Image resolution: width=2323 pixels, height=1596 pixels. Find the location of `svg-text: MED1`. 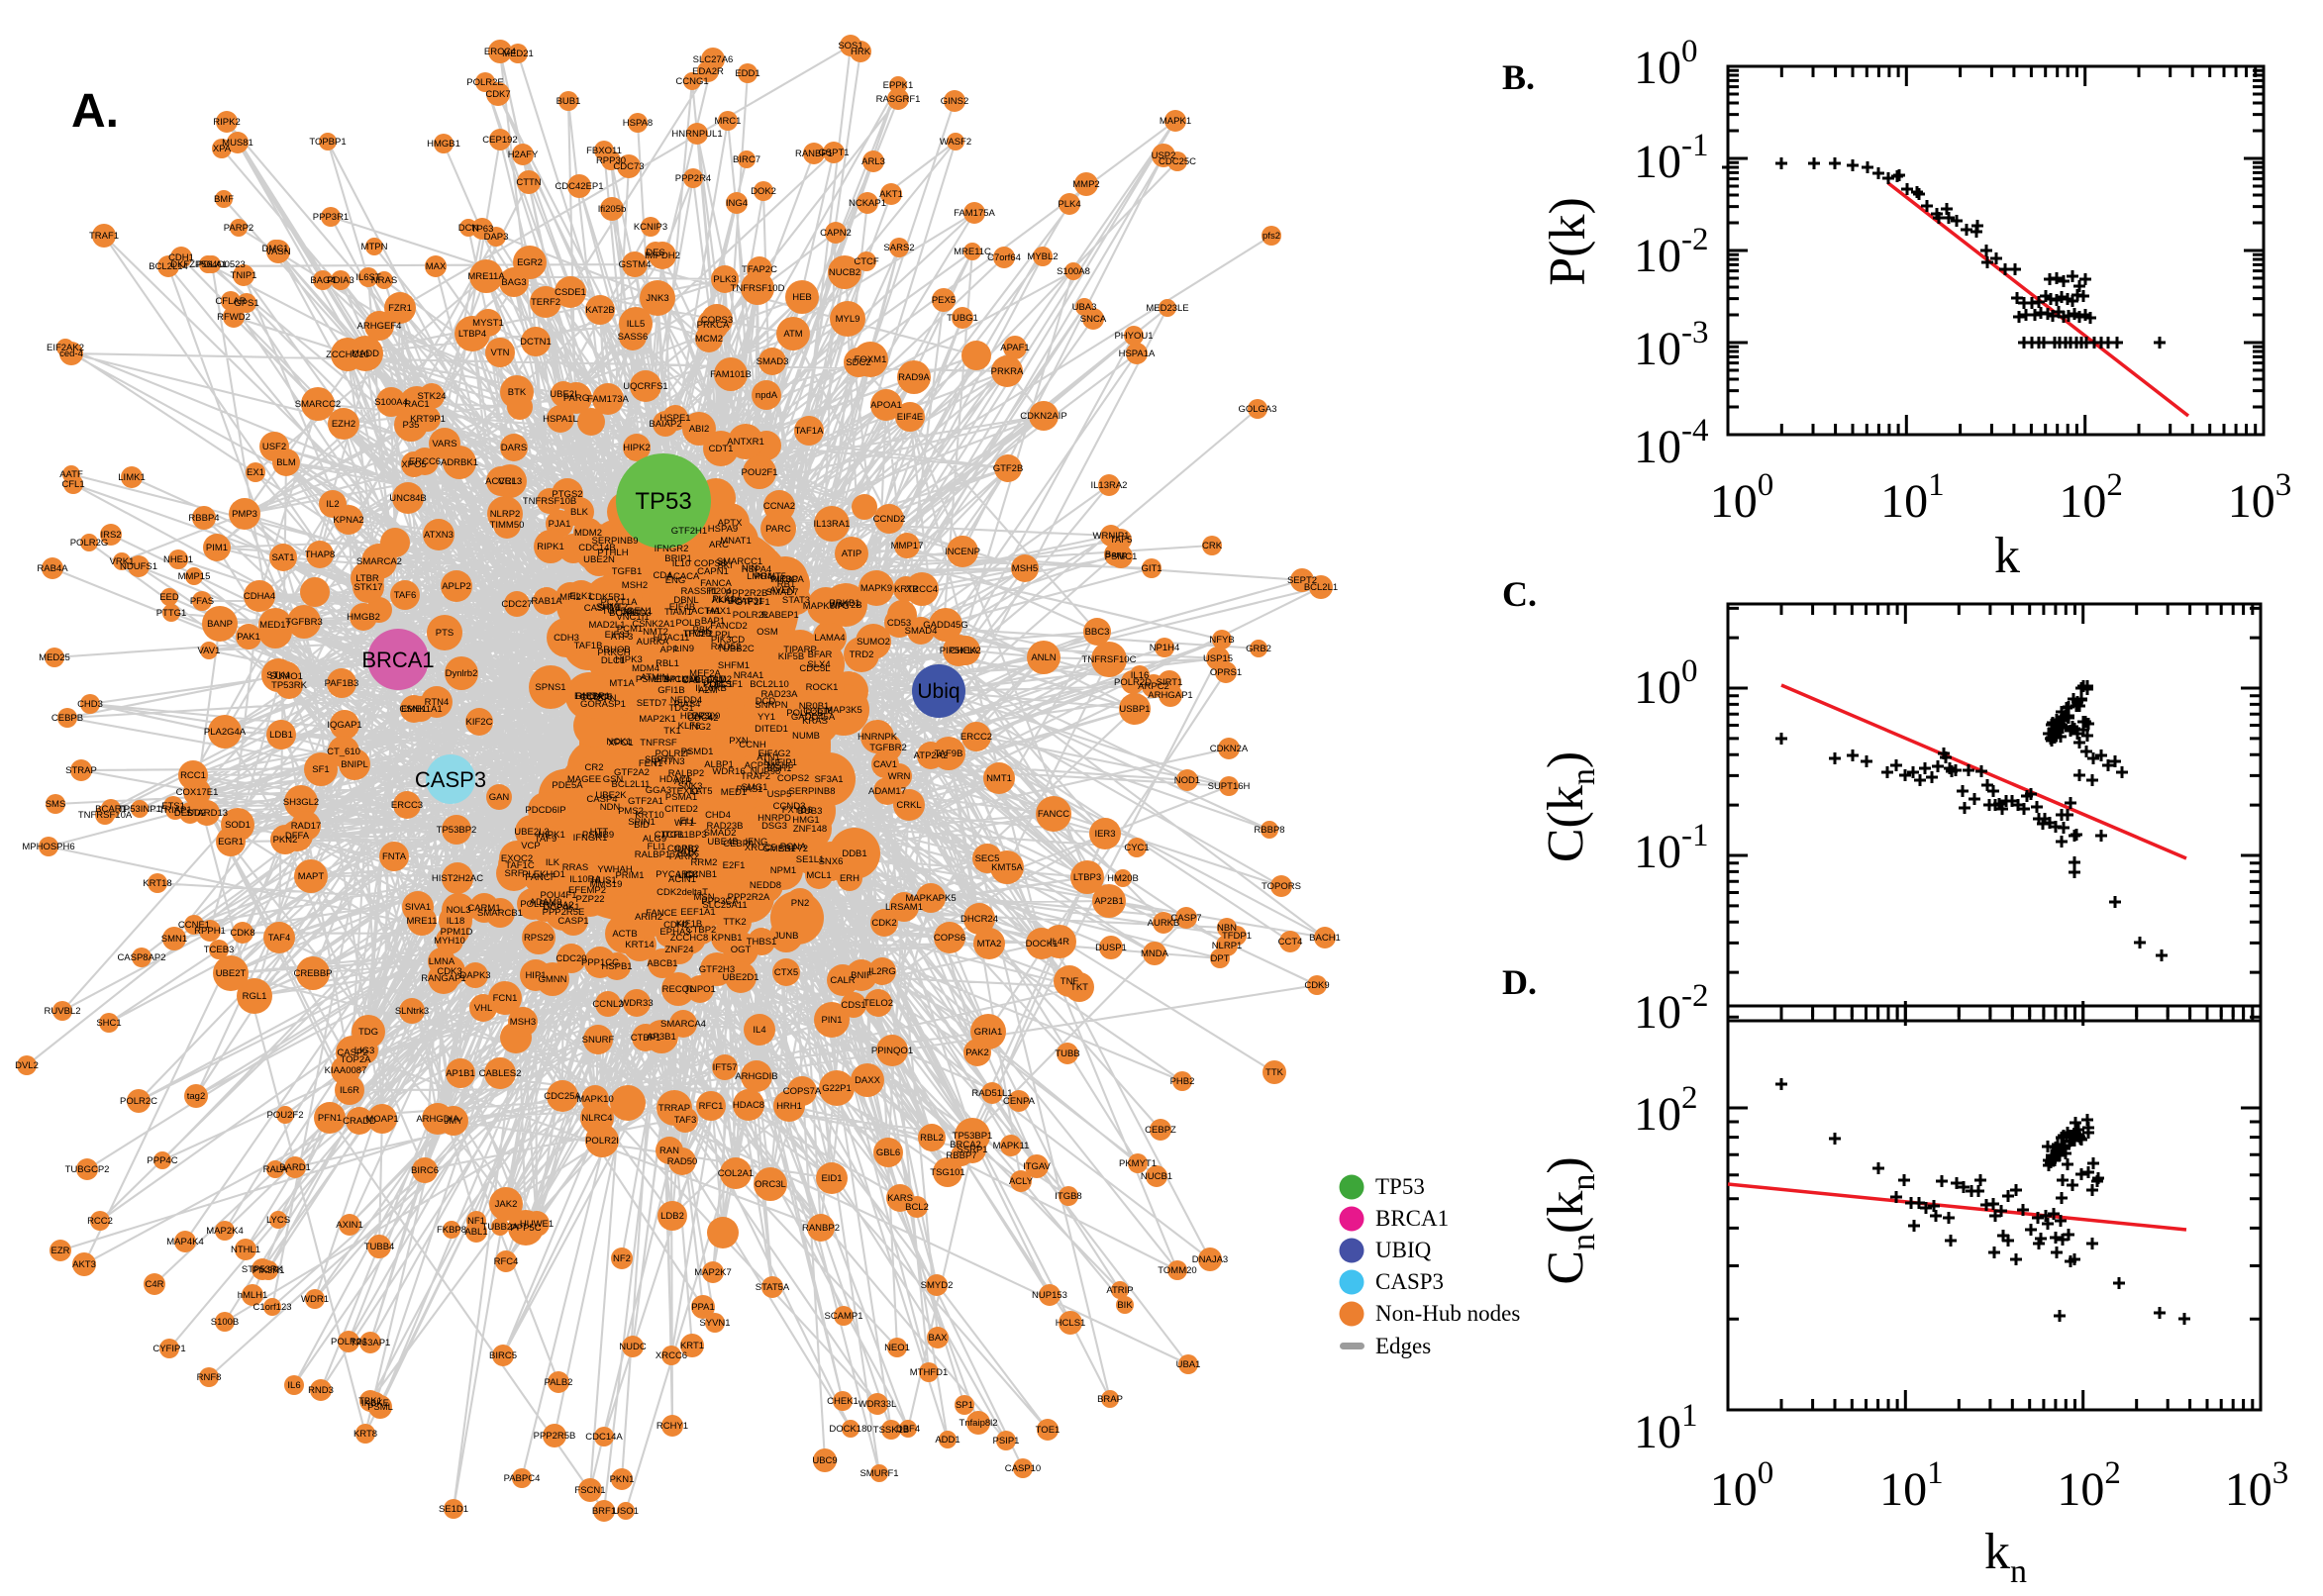

svg-text: MED1 is located at coordinates (734, 792).